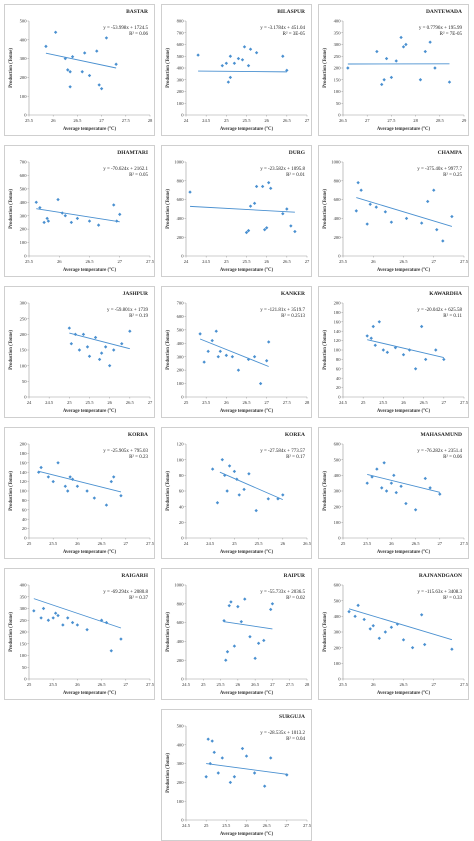 The width and height of the screenshot is (474, 841). Describe the element at coordinates (179, 162) in the screenshot. I see `y-tick-label: 1000` at that location.